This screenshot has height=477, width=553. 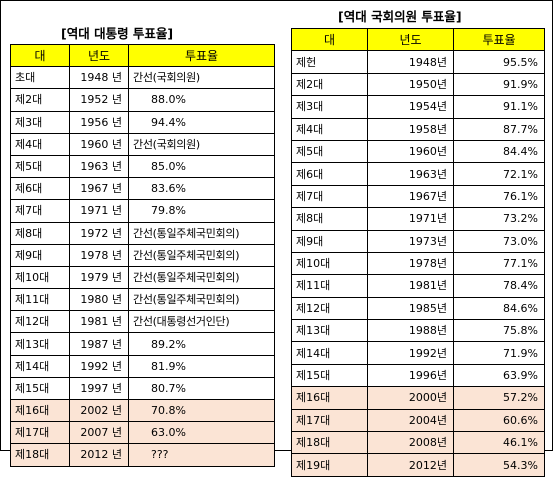 I want to click on year-cell: 1987 년, so click(x=99, y=344).